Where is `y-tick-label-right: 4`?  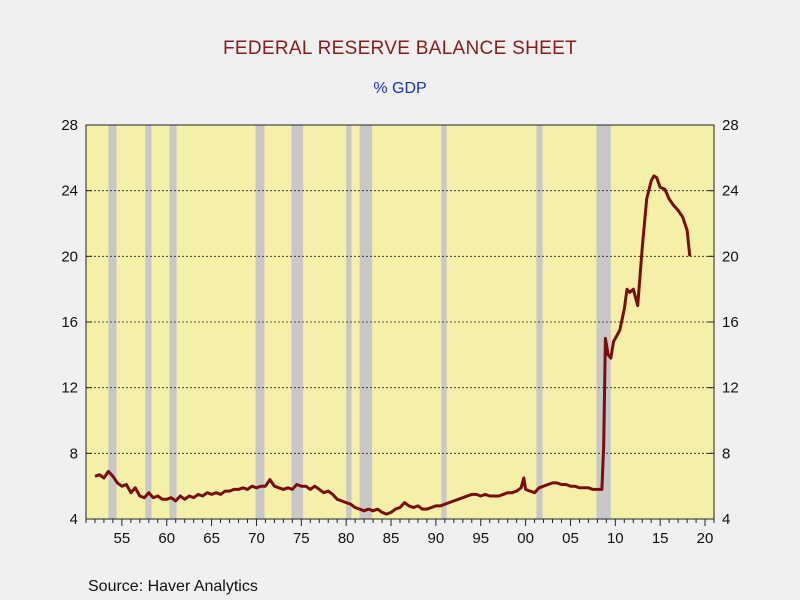 y-tick-label-right: 4 is located at coordinates (726, 519).